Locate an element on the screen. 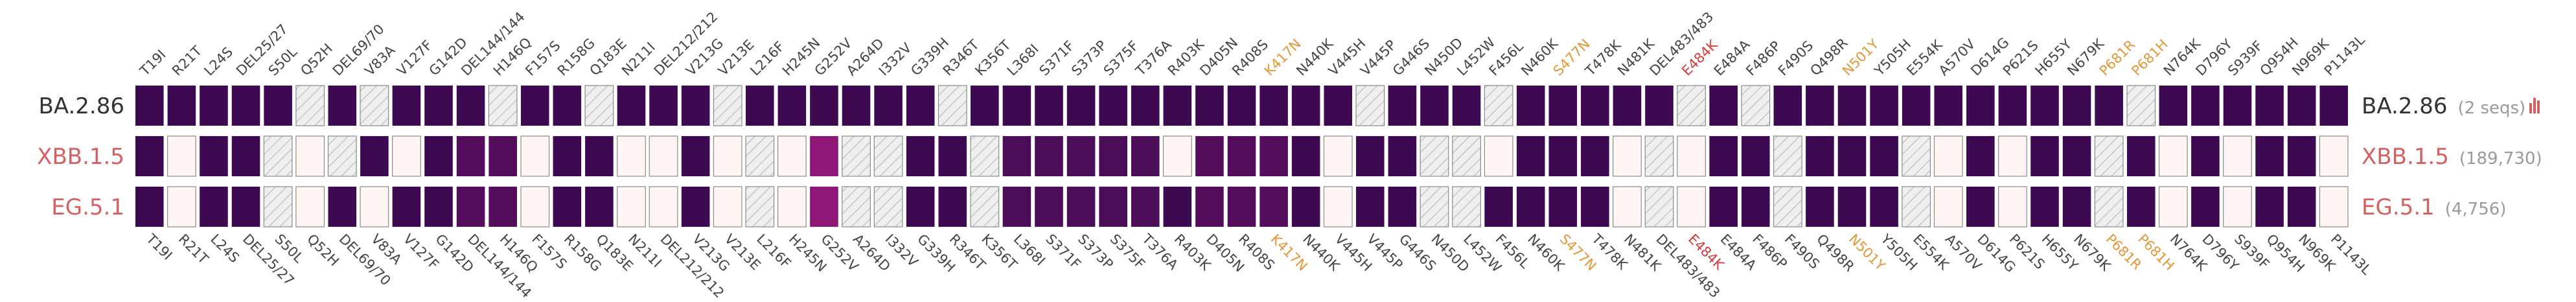  row-count-xbb-1-5: (189,730) is located at coordinates (2500, 159).